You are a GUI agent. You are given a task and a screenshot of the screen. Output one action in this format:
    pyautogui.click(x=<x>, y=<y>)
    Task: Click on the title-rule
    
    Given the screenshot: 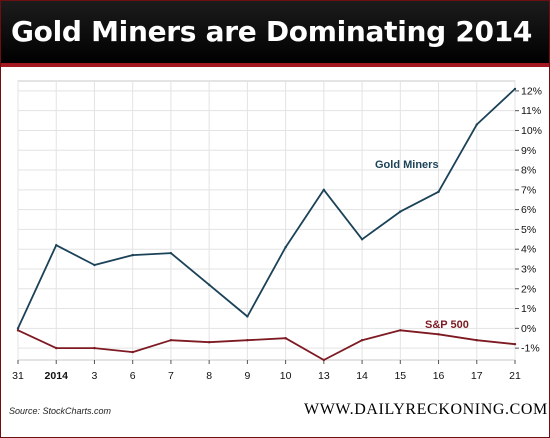 What is the action you would take?
    pyautogui.click(x=275, y=65)
    